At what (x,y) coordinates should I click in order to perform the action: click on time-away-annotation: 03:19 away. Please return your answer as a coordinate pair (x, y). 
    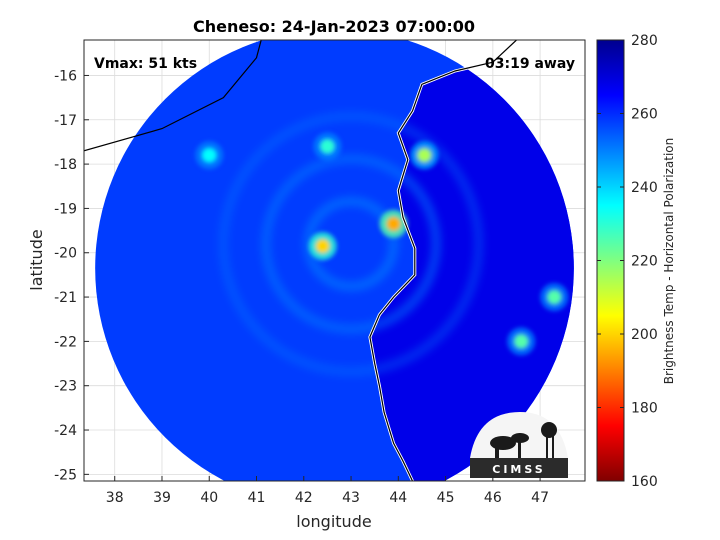
    Looking at the image, I should click on (530, 64).